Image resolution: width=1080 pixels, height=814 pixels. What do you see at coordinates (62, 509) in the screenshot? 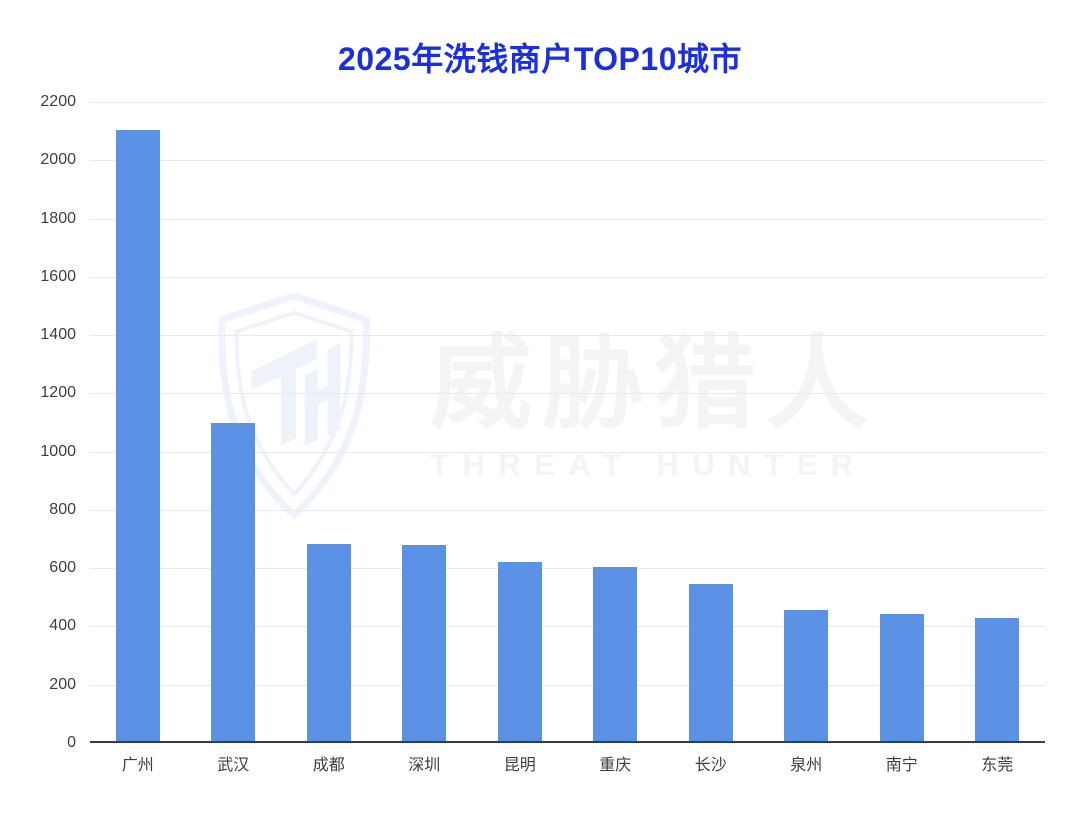
I see `y-axis-tick-label: 800` at bounding box center [62, 509].